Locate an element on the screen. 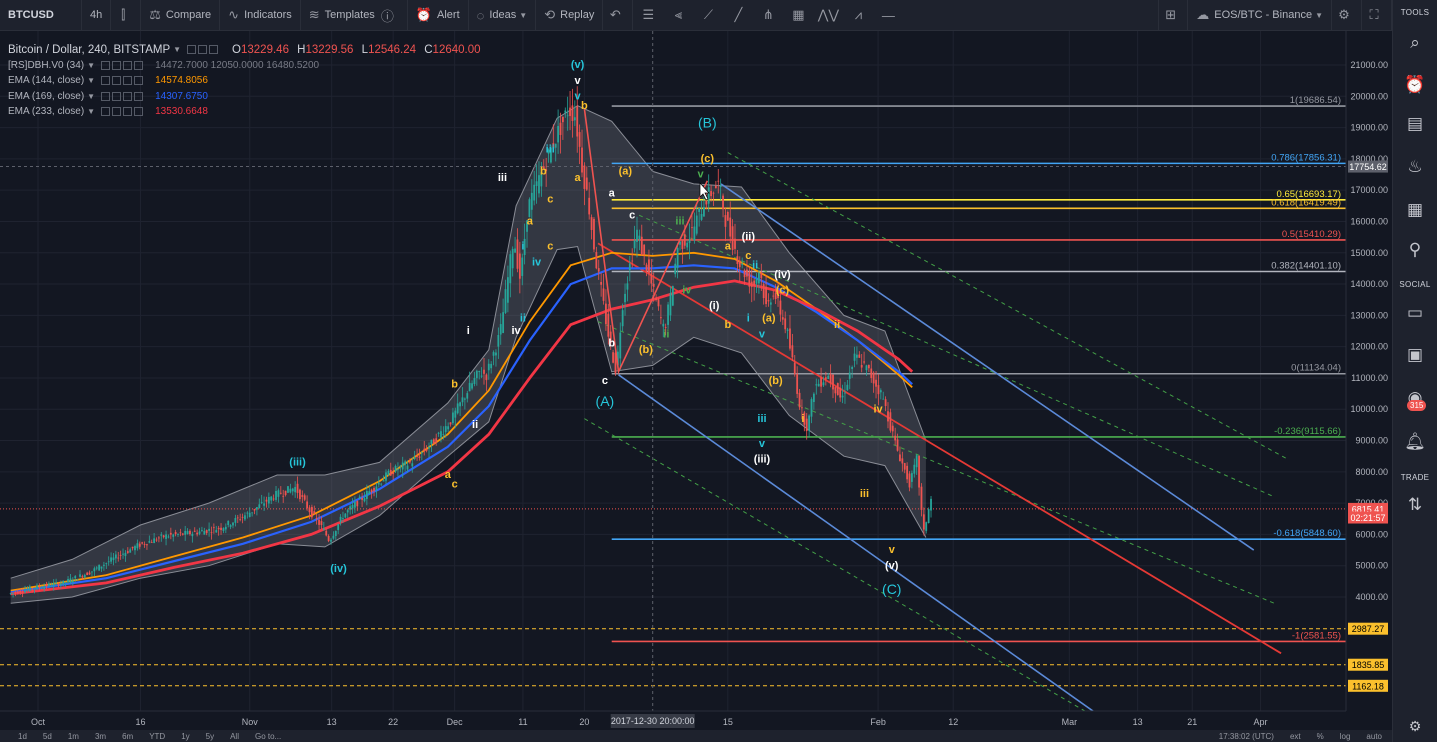 The width and height of the screenshot is (1437, 742). price-tick-label: 17000.00 is located at coordinates (1369, 190).